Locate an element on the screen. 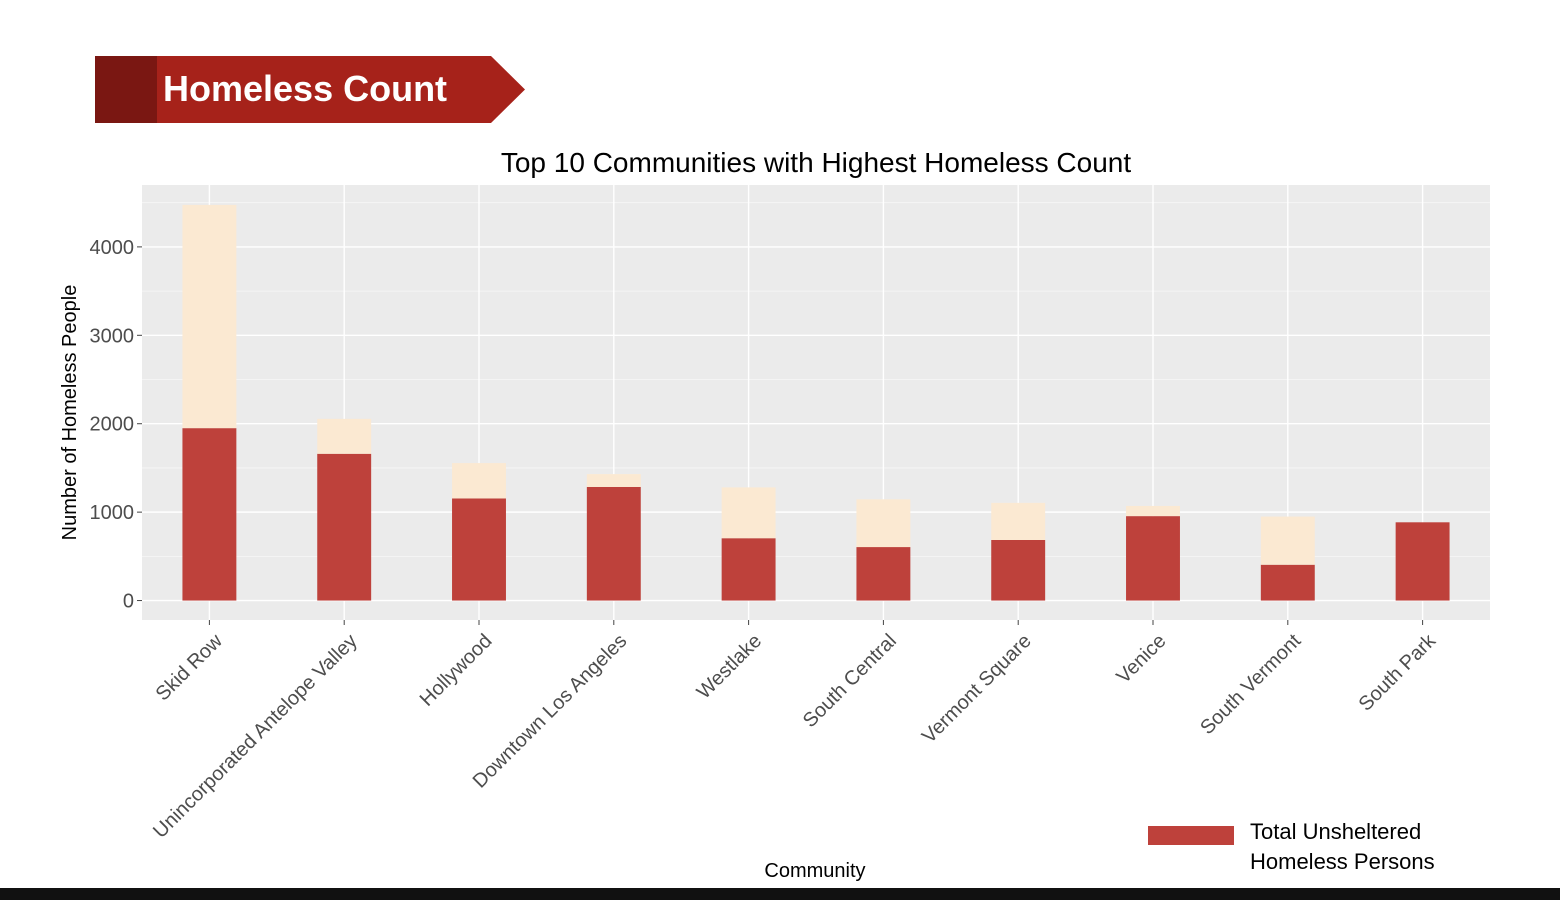  bottom-bar is located at coordinates (780, 894).